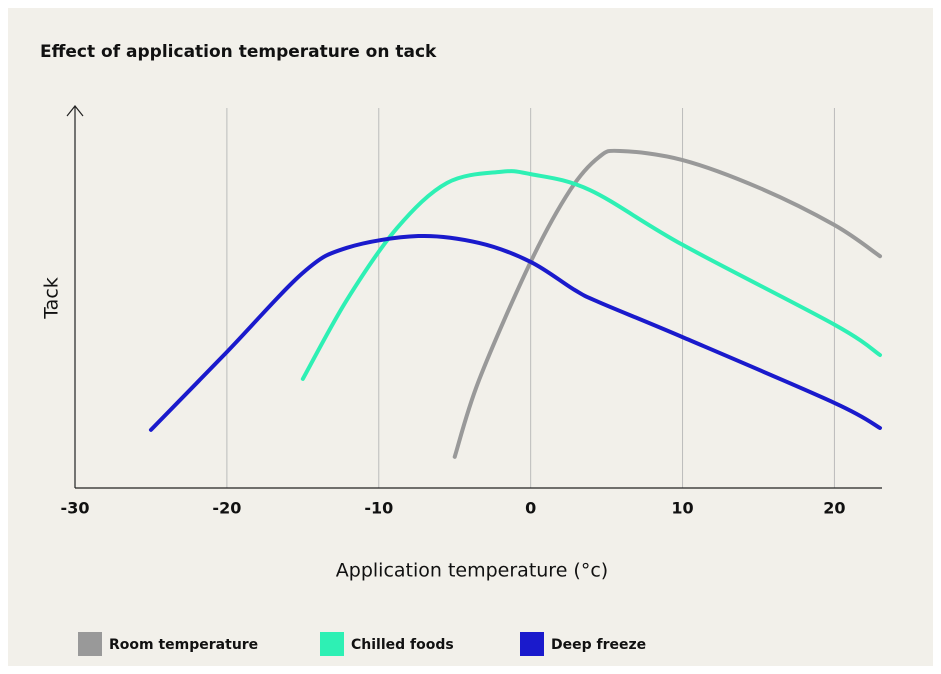  I want to click on axis-arrow, so click(75, 111).